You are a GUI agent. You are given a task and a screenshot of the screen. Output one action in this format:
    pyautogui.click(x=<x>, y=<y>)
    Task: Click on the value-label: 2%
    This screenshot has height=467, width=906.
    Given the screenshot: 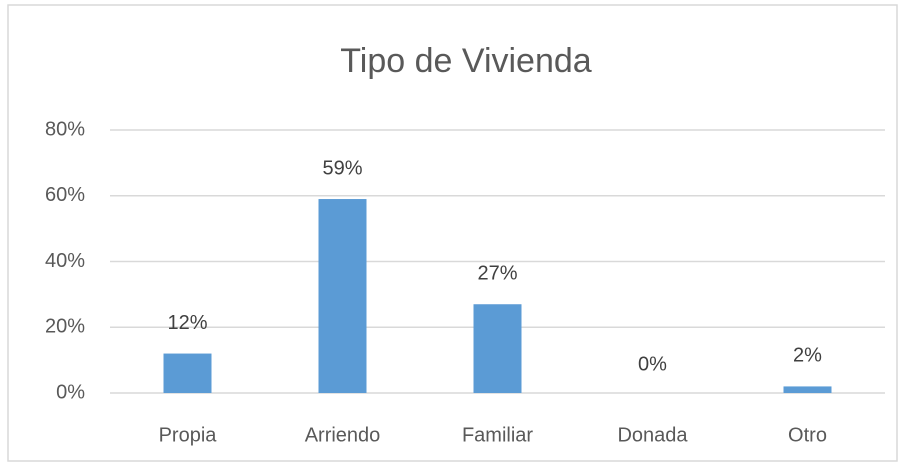 What is the action you would take?
    pyautogui.click(x=807, y=356)
    